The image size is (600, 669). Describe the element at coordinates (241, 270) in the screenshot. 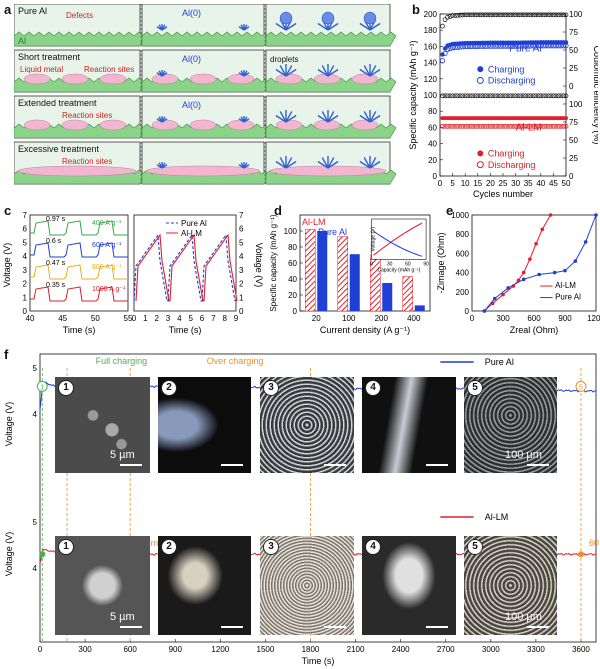

I see `y-tick-label: 3` at that location.